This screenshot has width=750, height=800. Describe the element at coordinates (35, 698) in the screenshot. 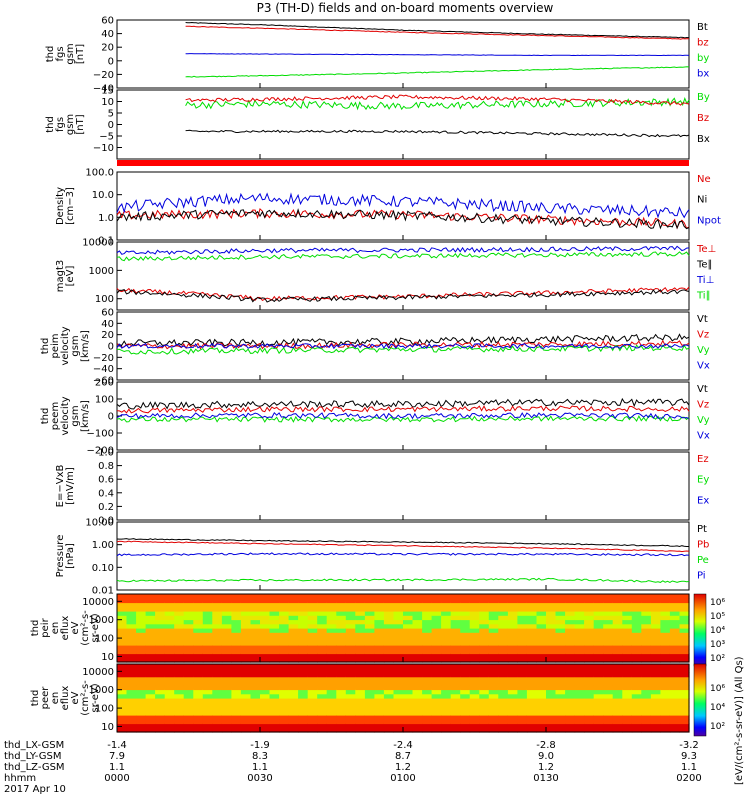

I see `y-axis-label: thd` at that location.